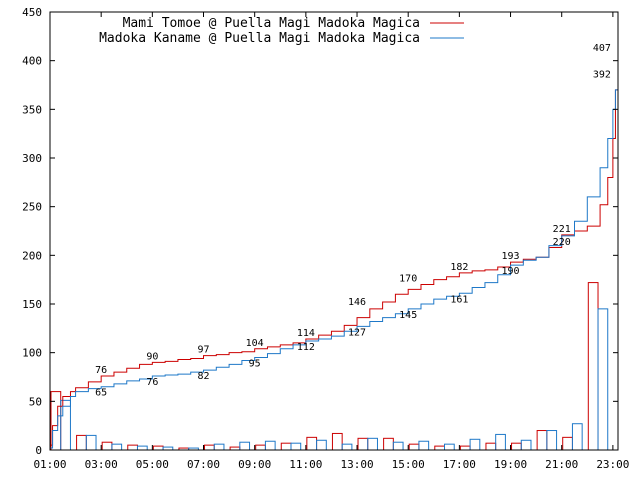 Image resolution: width=640 pixels, height=480 pixels. Describe the element at coordinates (511, 271) in the screenshot. I see `data-label-madoka: 190` at that location.